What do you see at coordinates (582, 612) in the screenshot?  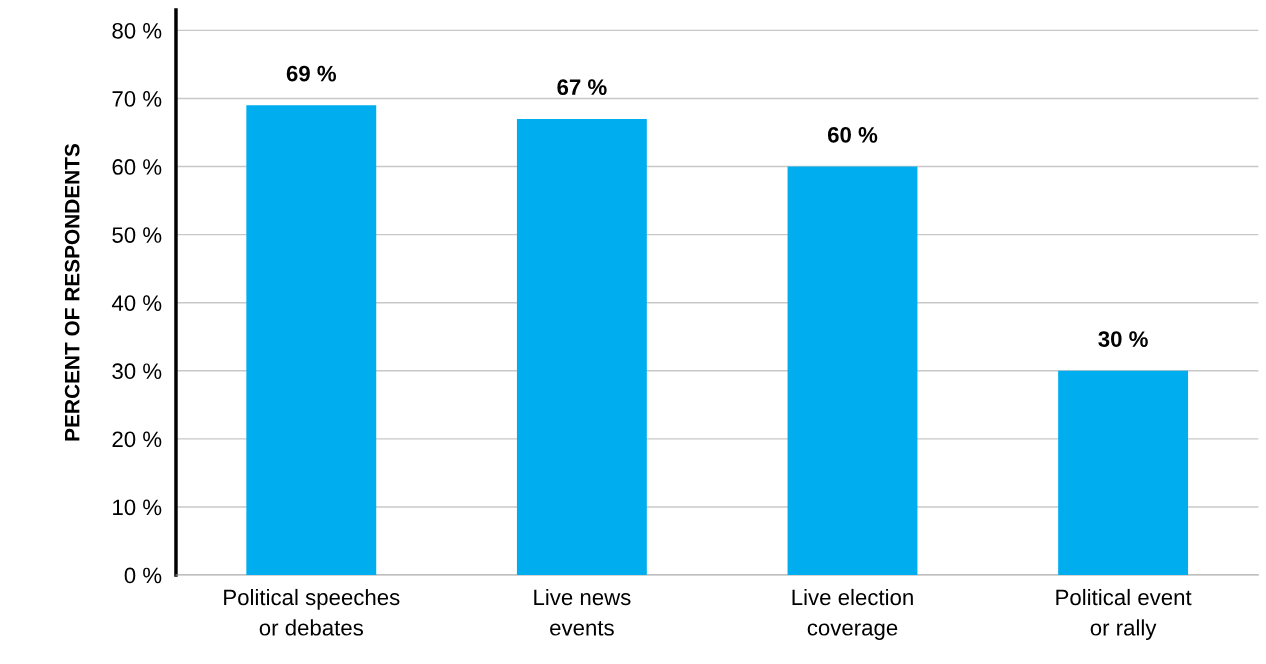 I see `x-tick-label: Live news events` at bounding box center [582, 612].